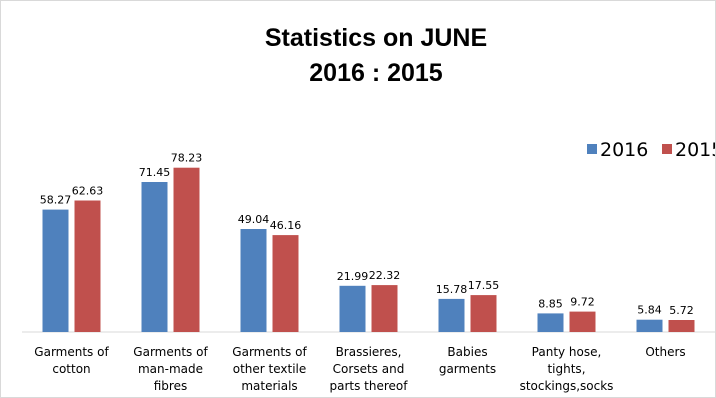 Image resolution: width=716 pixels, height=398 pixels. What do you see at coordinates (649, 310) in the screenshot?
I see `data-label-2016-6: 5.84` at bounding box center [649, 310].